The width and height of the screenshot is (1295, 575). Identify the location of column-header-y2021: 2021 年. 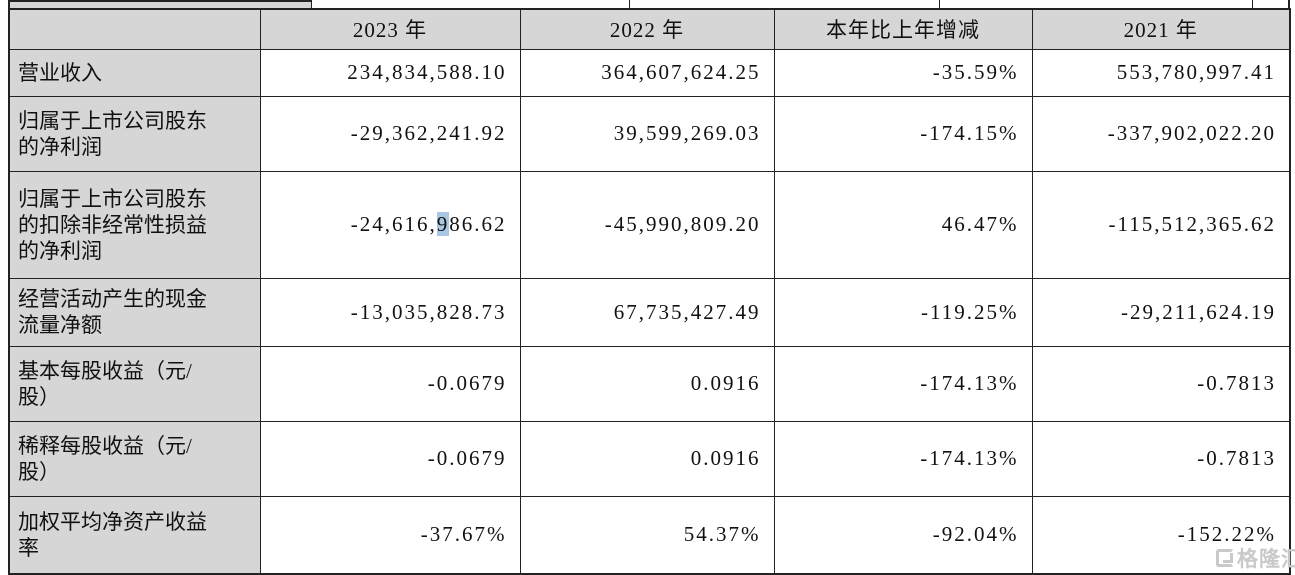
(1161, 29).